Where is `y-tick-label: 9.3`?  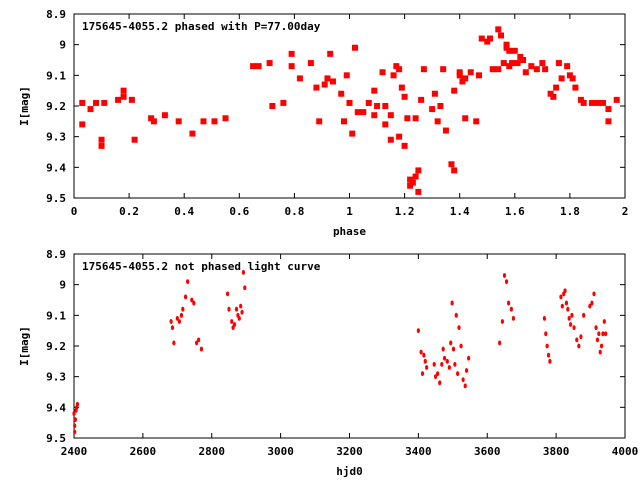
y-tick-label: 9.3 is located at coordinates (56, 137).